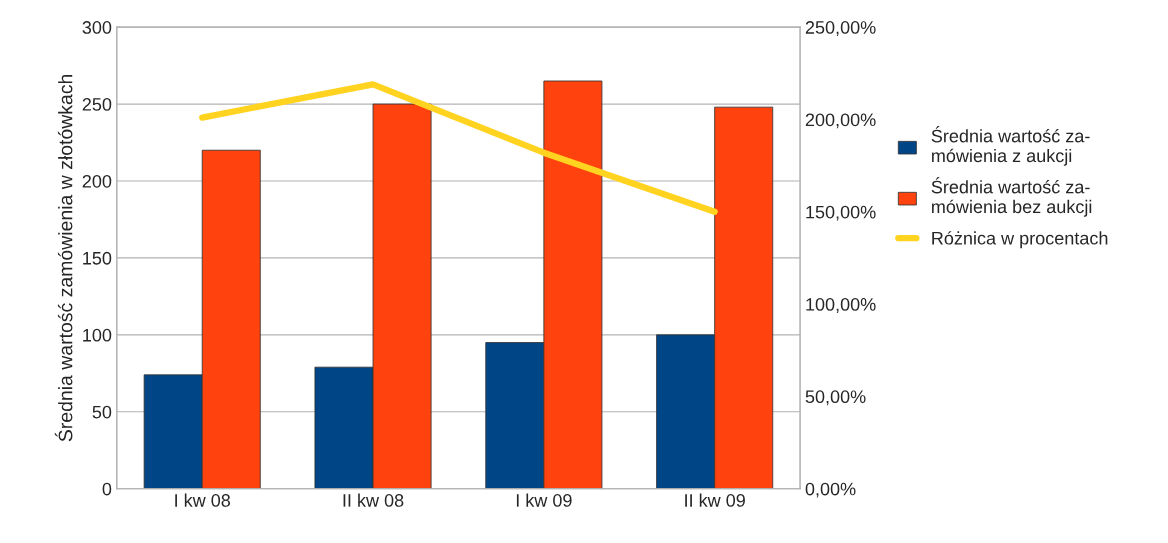 Image resolution: width=1168 pixels, height=543 pixels. What do you see at coordinates (715, 500) in the screenshot?
I see `x-tick-label: II kw 09` at bounding box center [715, 500].